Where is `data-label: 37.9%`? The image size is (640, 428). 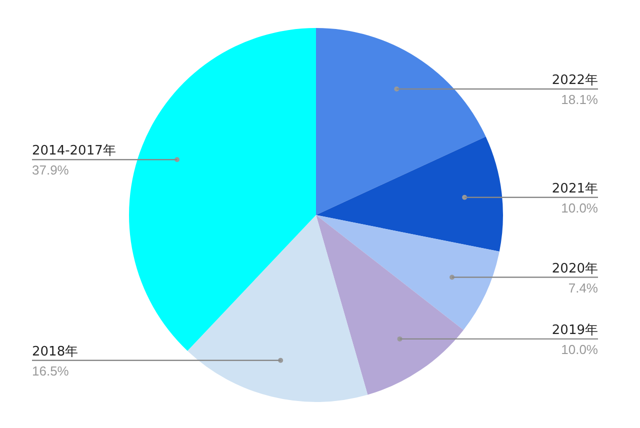 data-label: 37.9% is located at coordinates (51, 170).